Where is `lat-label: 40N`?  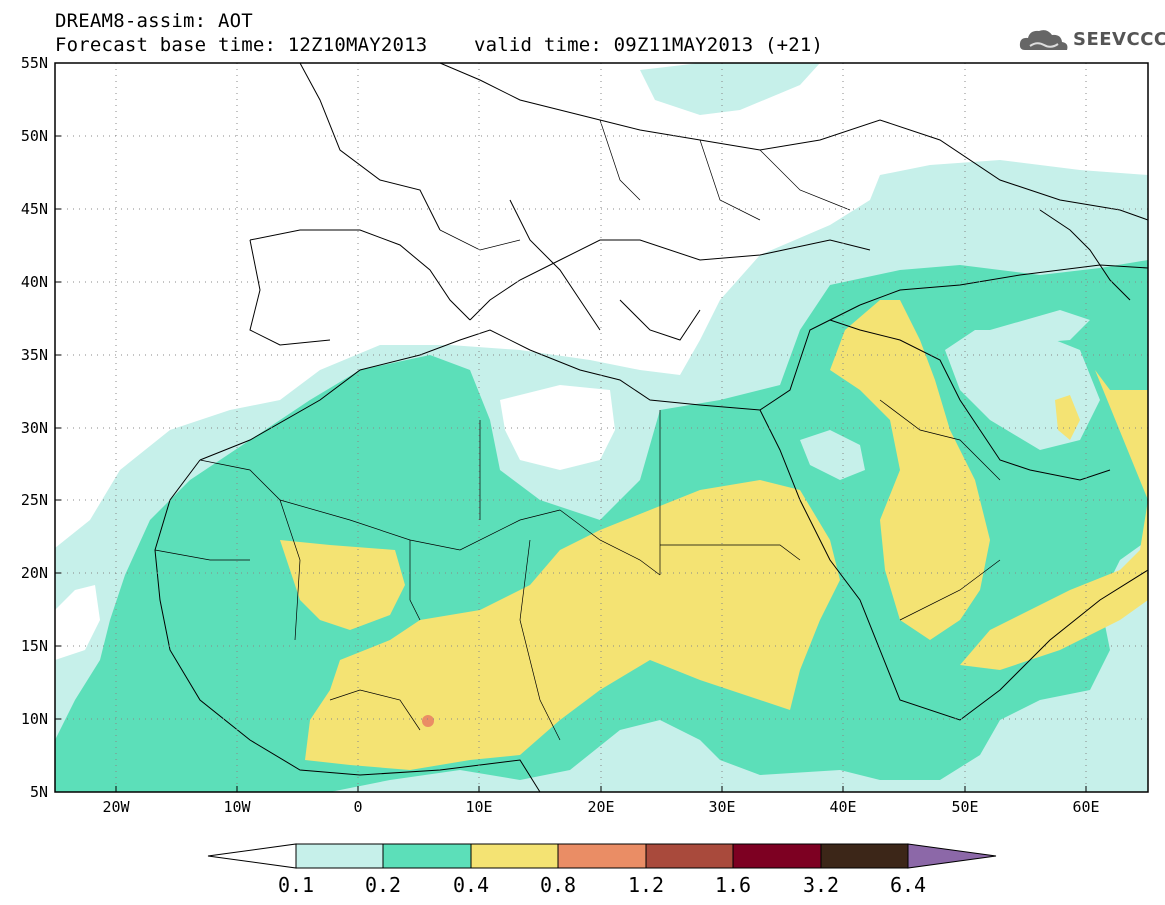 lat-label: 40N is located at coordinates (34, 282).